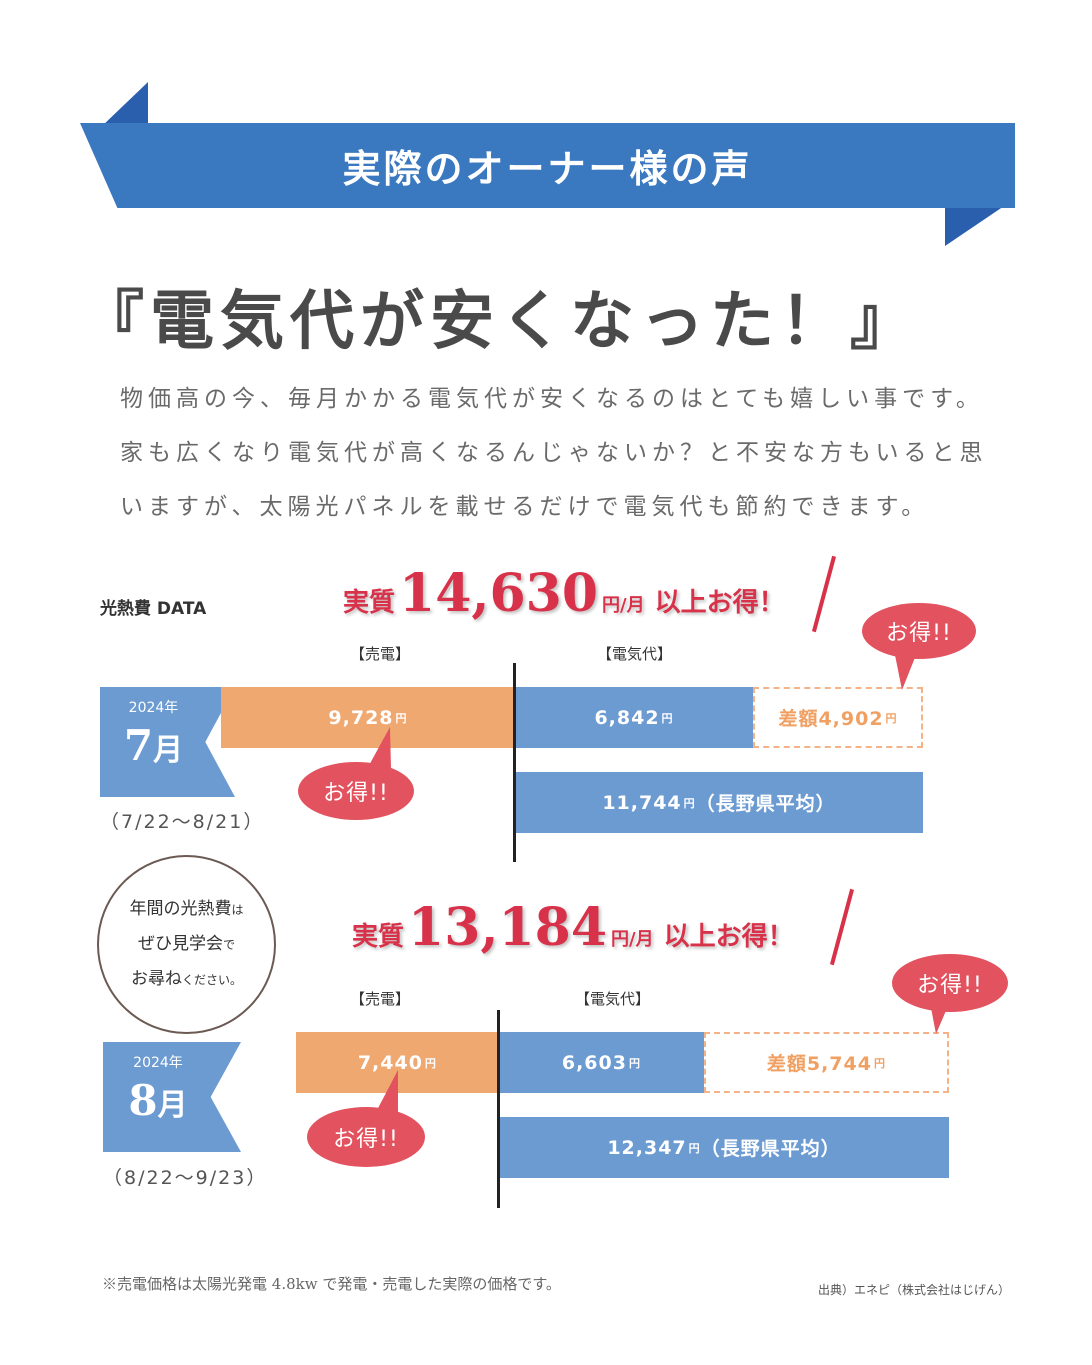 The image size is (1092, 1365). I want to click on note-particle: ください。, so click(211, 980).